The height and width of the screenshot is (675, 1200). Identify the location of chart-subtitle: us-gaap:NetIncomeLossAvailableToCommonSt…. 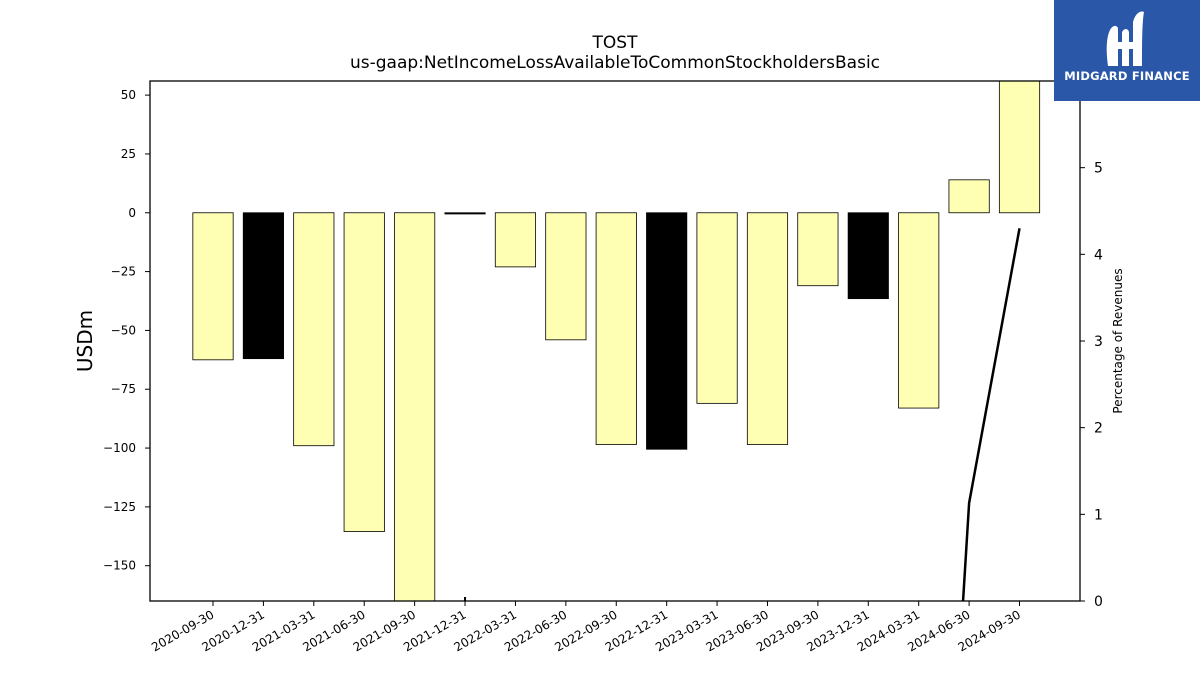
(615, 63).